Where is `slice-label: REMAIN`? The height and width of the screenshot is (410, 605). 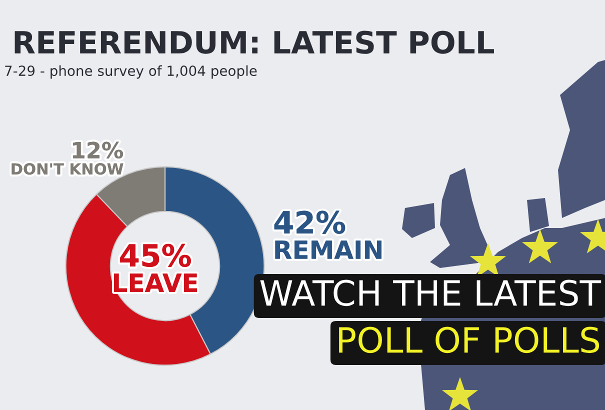
slice-label: REMAIN is located at coordinates (328, 249).